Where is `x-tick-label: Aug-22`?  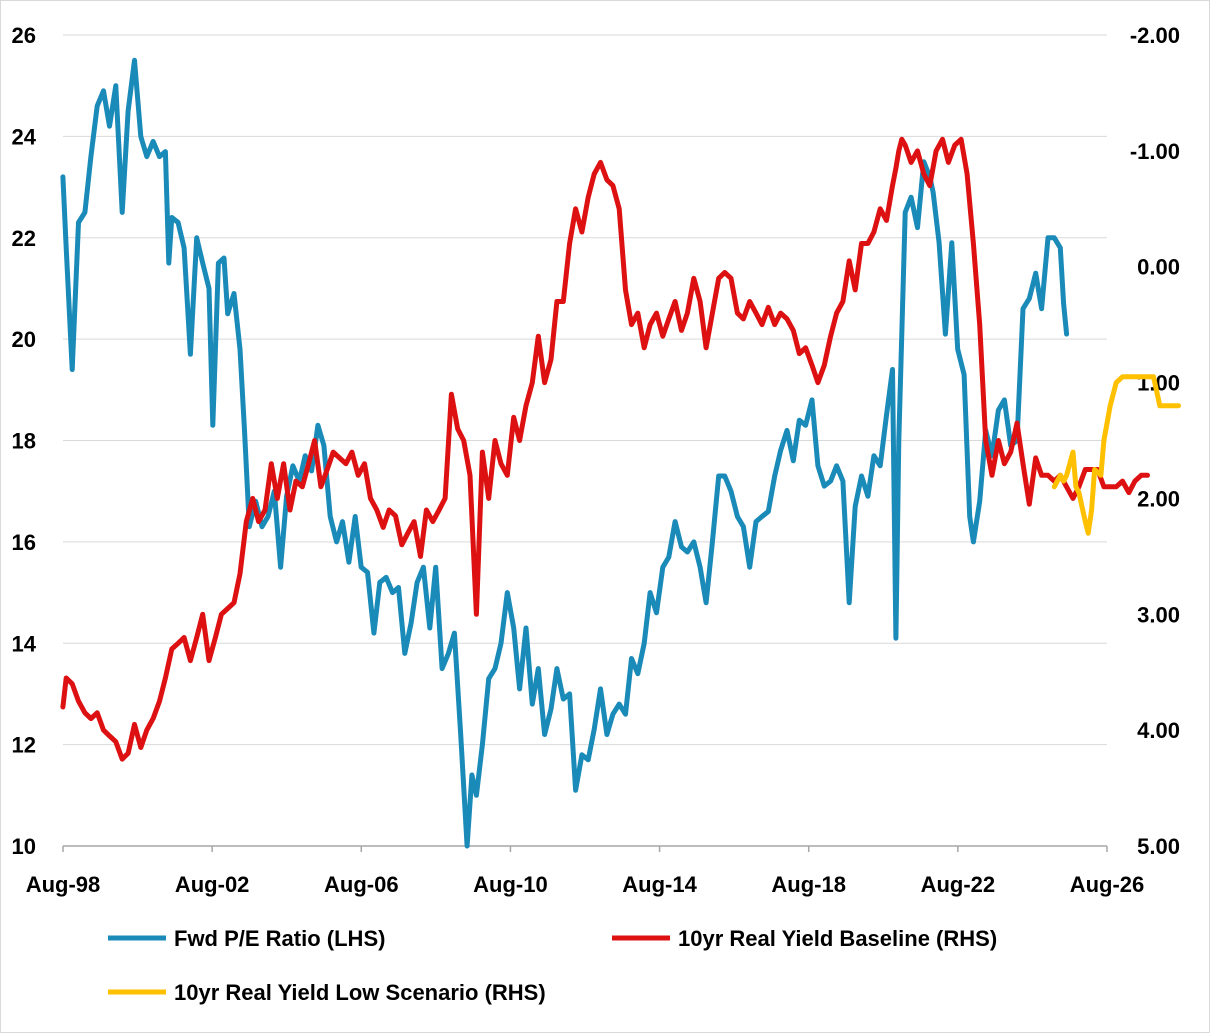 x-tick-label: Aug-22 is located at coordinates (958, 884).